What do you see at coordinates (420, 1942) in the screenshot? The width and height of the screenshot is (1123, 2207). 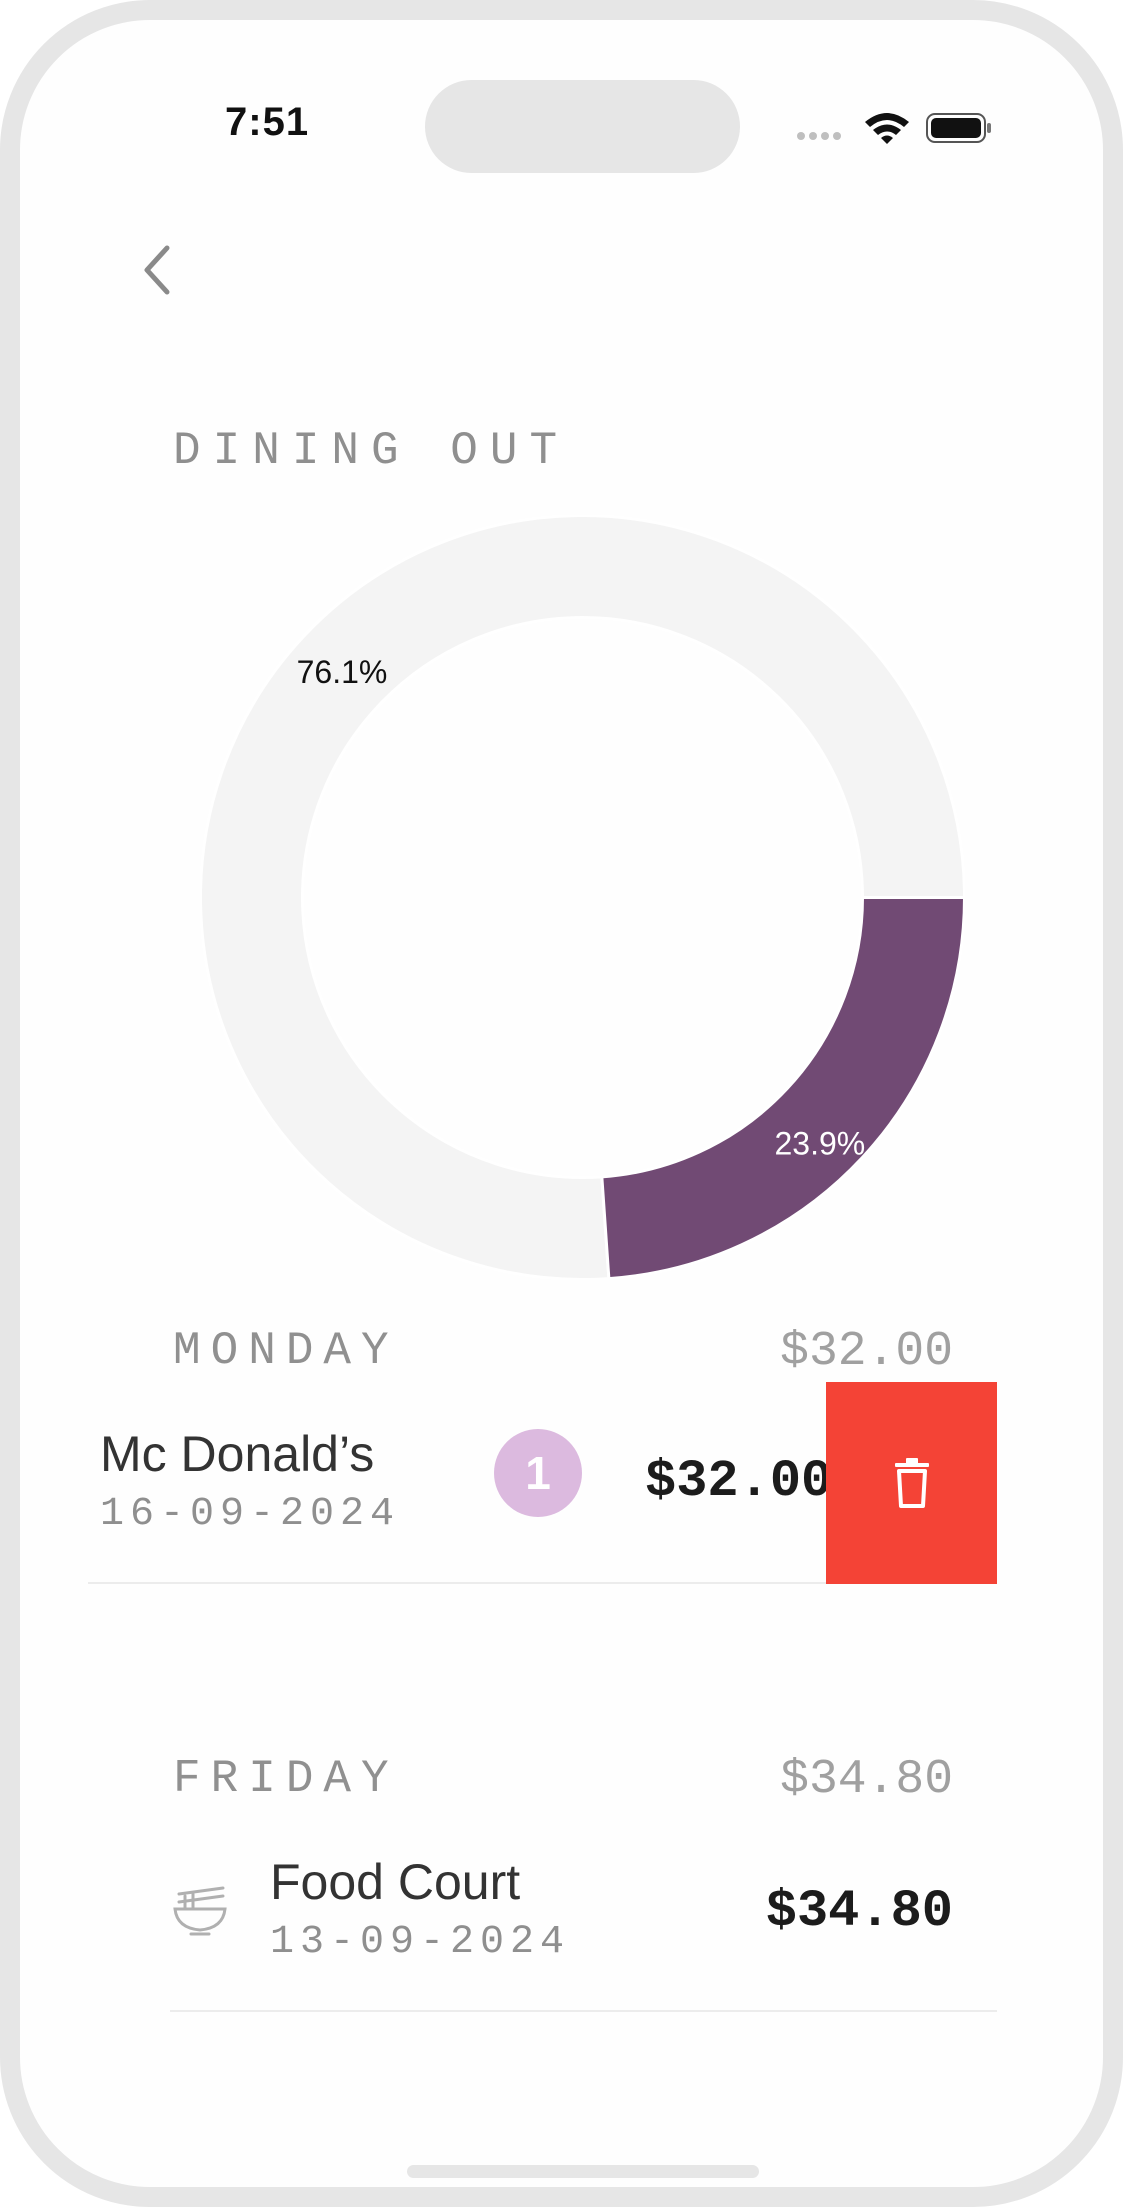 I see `transaction-date: 13-09-2024` at bounding box center [420, 1942].